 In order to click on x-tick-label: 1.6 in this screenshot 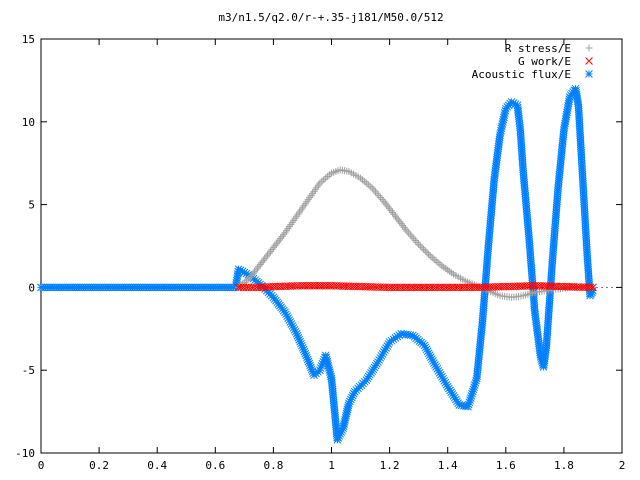, I will do `click(506, 465)`.